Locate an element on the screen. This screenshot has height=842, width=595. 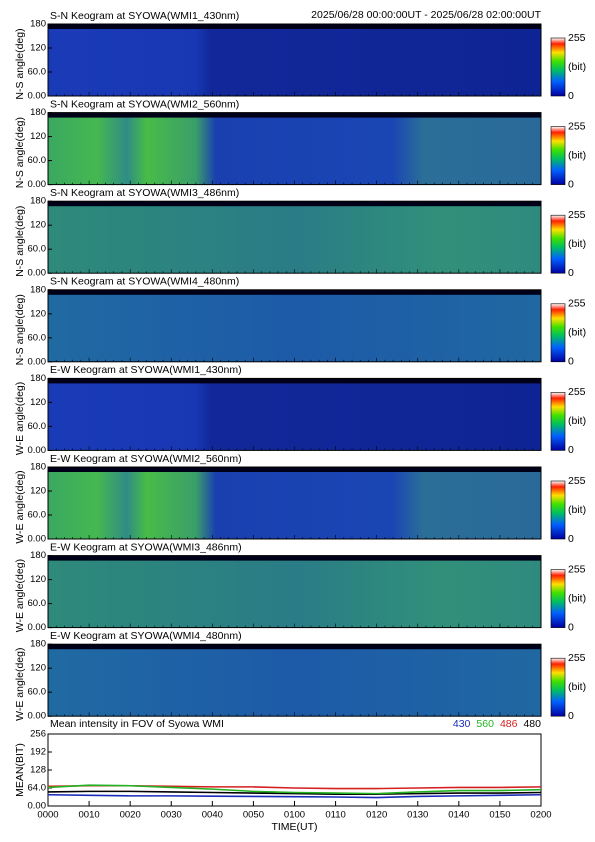
panel-title: E-W Keogram at SYOWA(WMI1_430nm) is located at coordinates (146, 370).